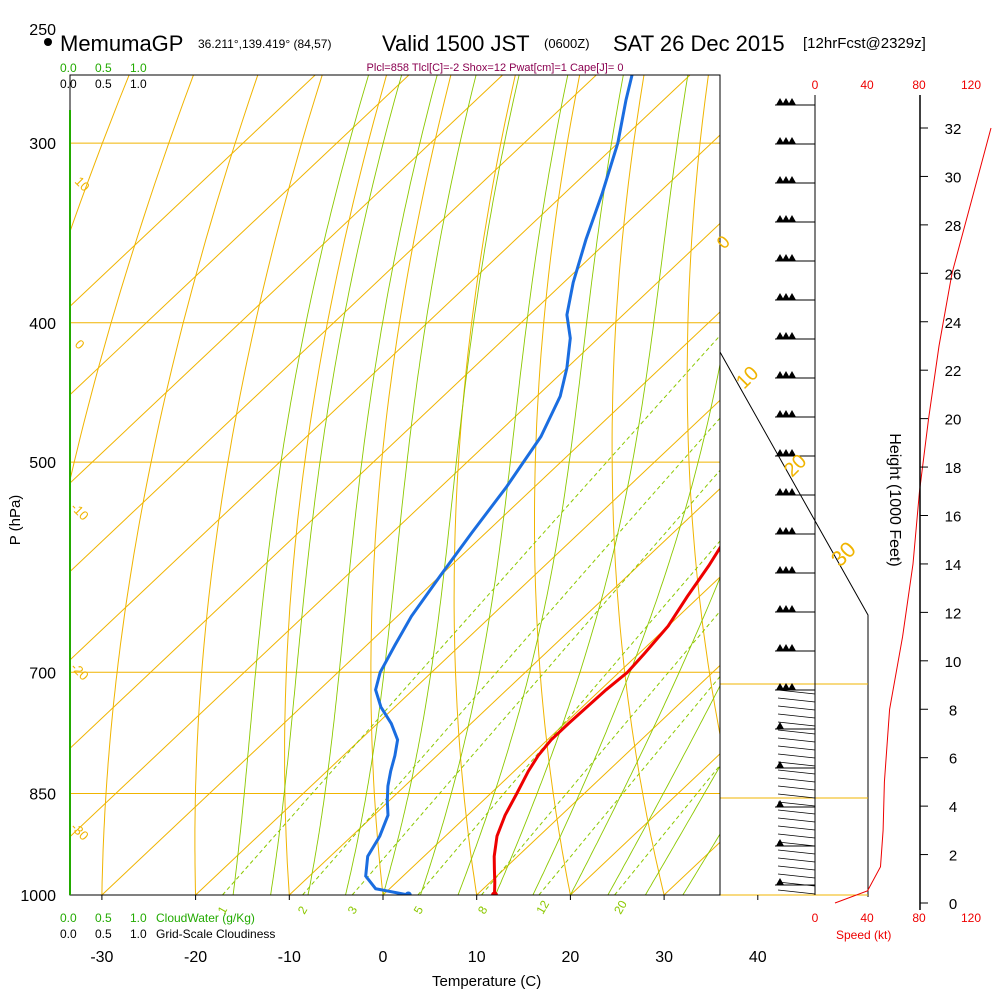 The height and width of the screenshot is (1000, 1000). What do you see at coordinates (195, 957) in the screenshot?
I see `x-tick-label: -20` at bounding box center [195, 957].